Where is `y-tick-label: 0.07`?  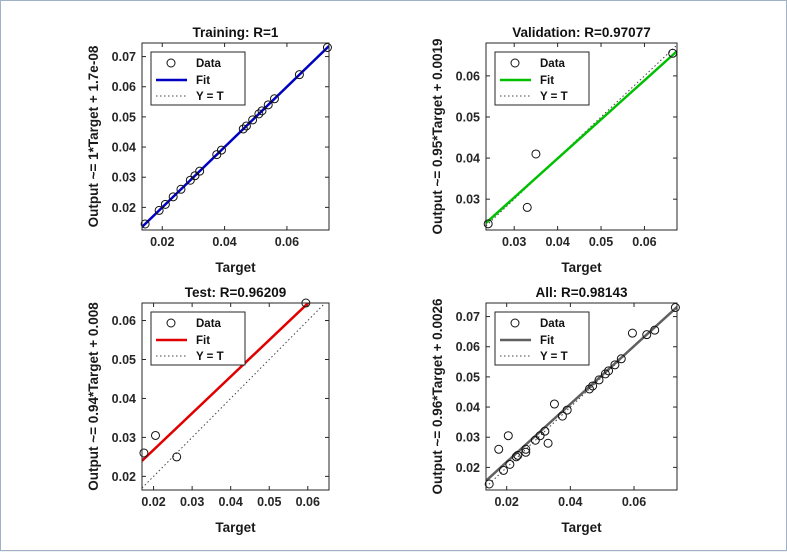
y-tick-label: 0.07 is located at coordinates (468, 317).